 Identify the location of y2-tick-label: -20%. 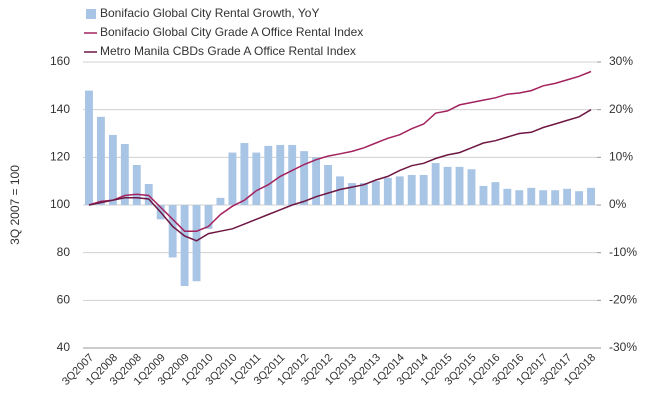
(623, 300).